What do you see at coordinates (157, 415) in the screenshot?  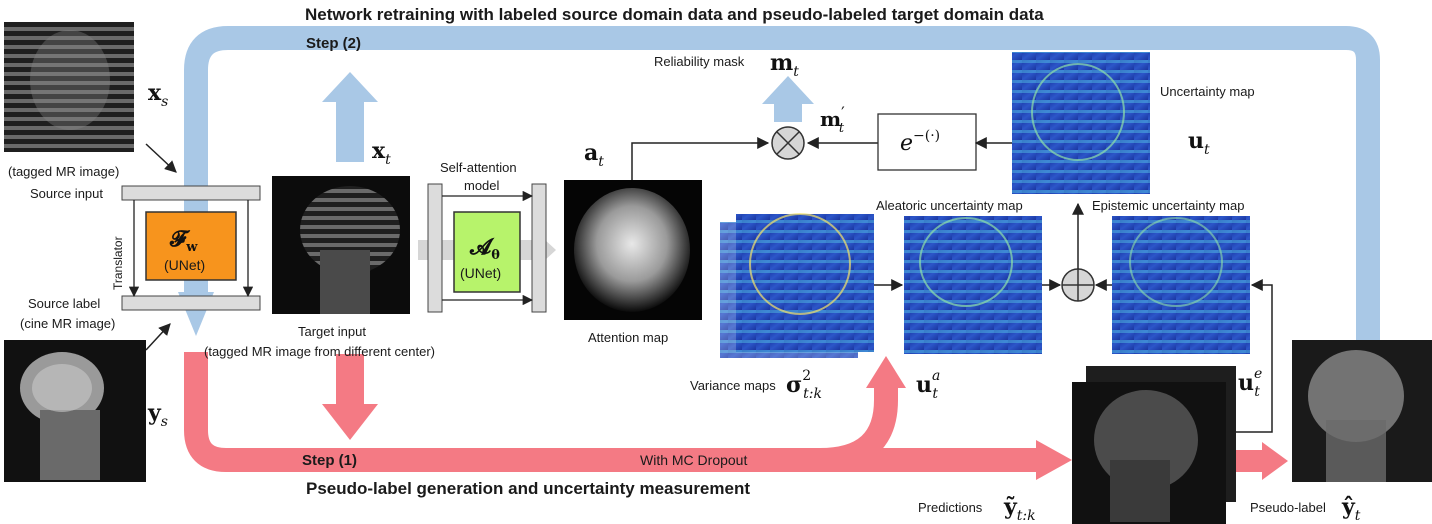 I see `ys-symbol: ys` at bounding box center [157, 415].